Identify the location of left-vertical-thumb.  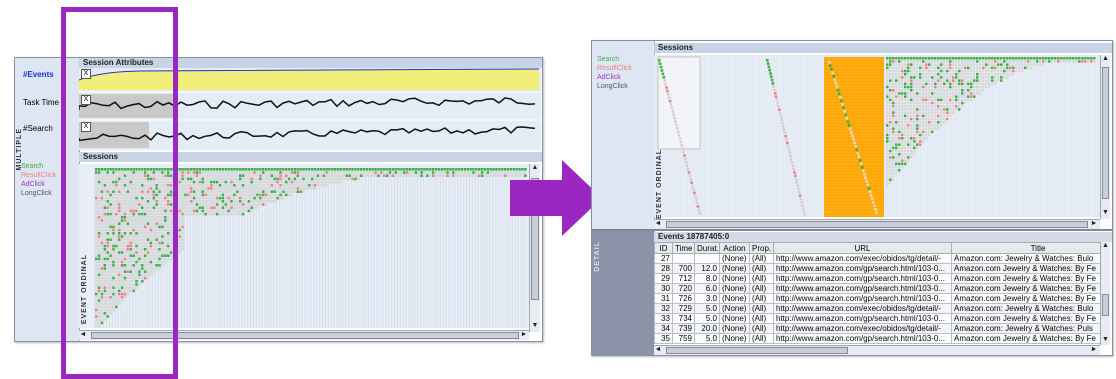
(535, 239).